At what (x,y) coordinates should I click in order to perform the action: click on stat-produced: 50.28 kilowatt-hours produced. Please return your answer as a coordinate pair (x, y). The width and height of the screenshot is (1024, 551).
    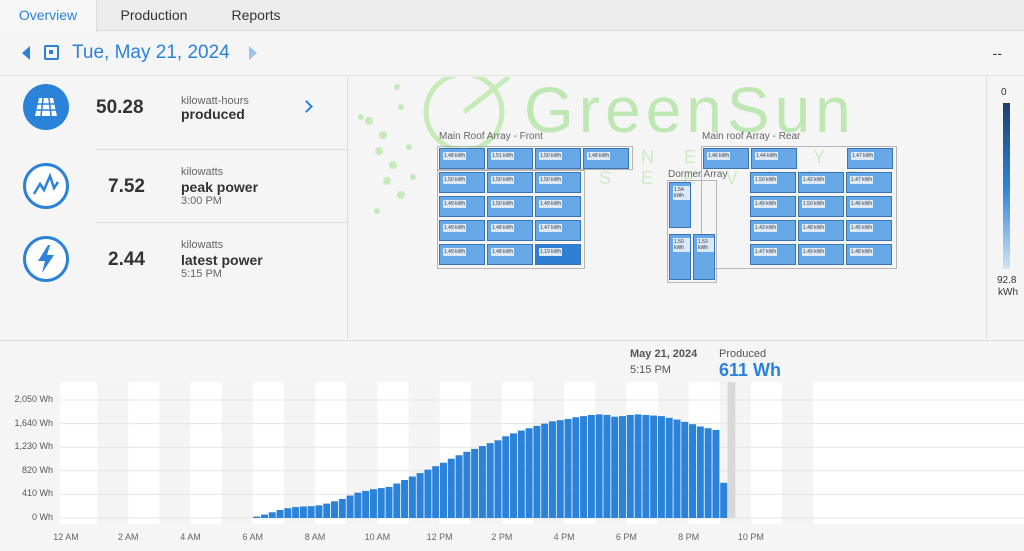
    Looking at the image, I should click on (174, 113).